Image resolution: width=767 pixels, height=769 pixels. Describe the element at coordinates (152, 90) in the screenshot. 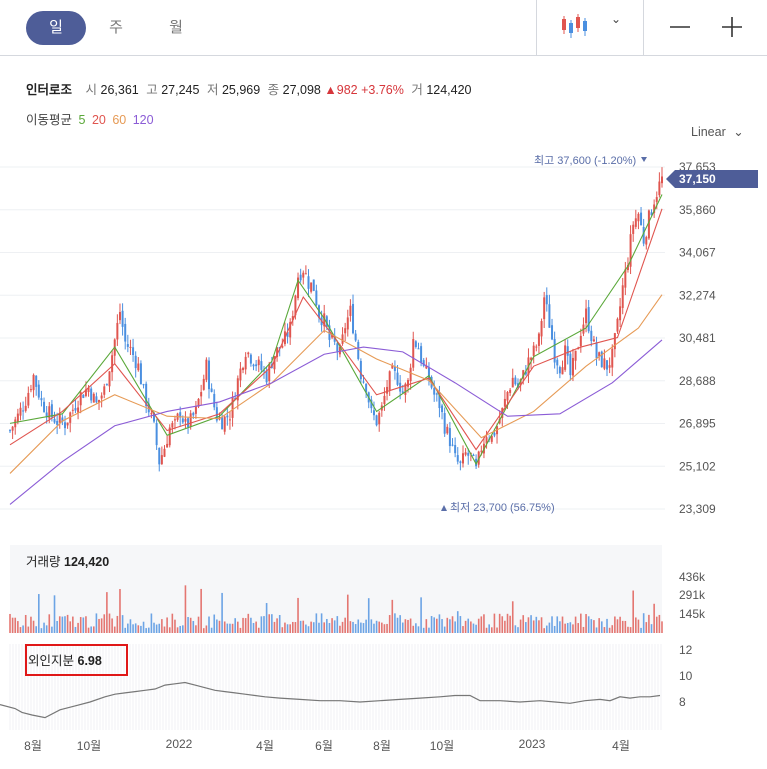

I see `high-label: 고` at that location.